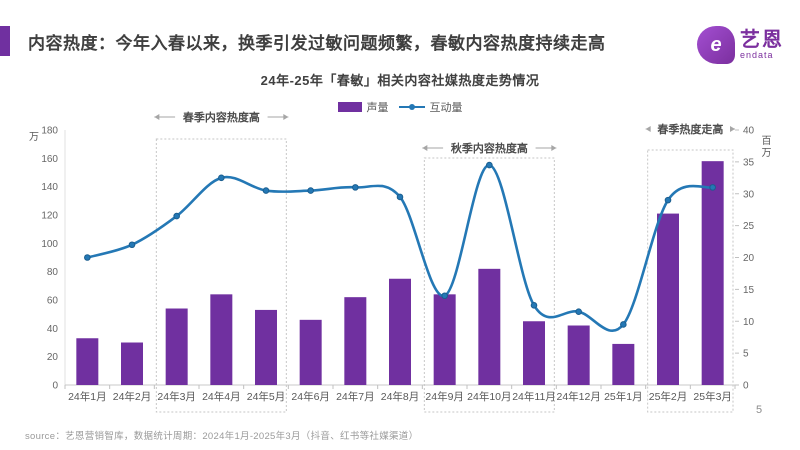 The height and width of the screenshot is (450, 800). I want to click on bar-24年11月, so click(534, 353).